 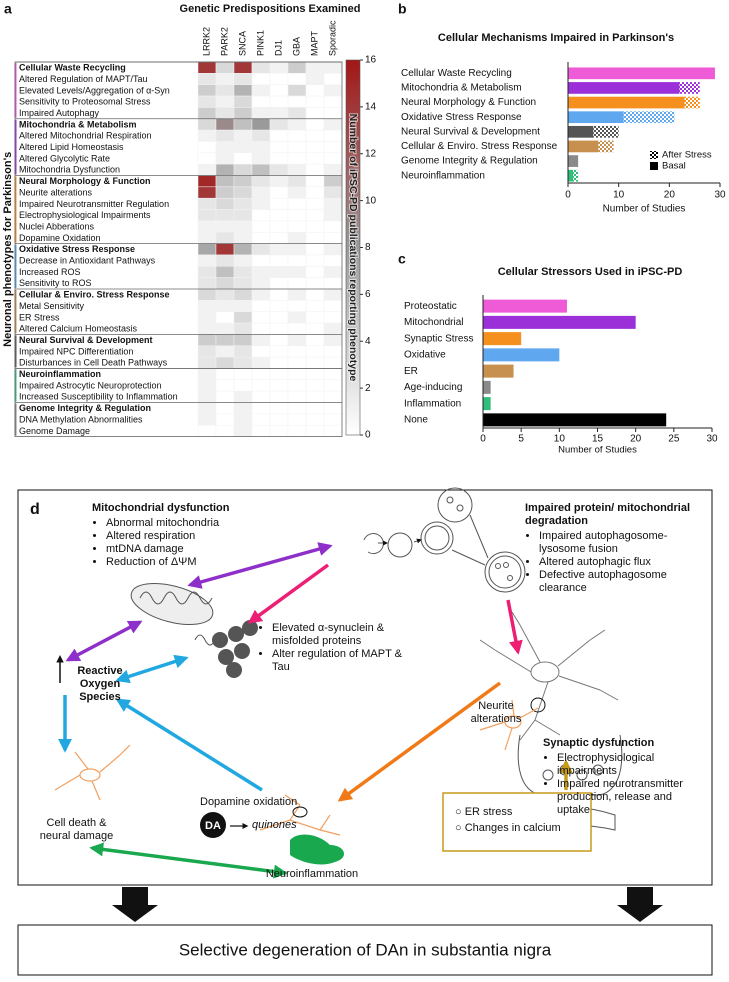 What do you see at coordinates (425, 355) in the screenshot?
I see `category-label: Oxidative` at bounding box center [425, 355].